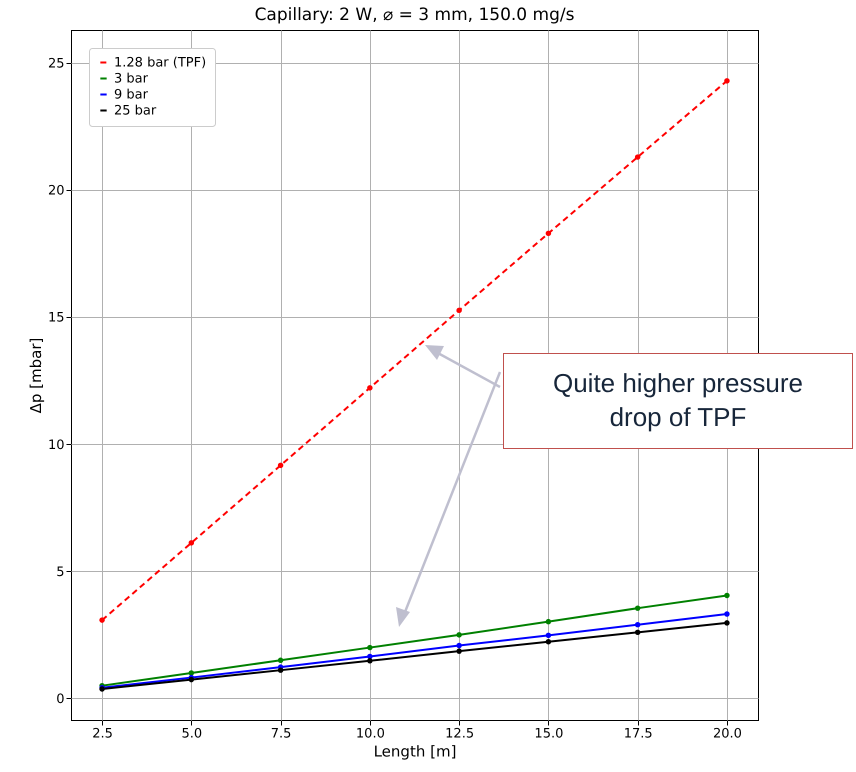 Image resolution: width=856 pixels, height=772 pixels. What do you see at coordinates (459, 734) in the screenshot?
I see `x-tick-label: 12.5` at bounding box center [459, 734].